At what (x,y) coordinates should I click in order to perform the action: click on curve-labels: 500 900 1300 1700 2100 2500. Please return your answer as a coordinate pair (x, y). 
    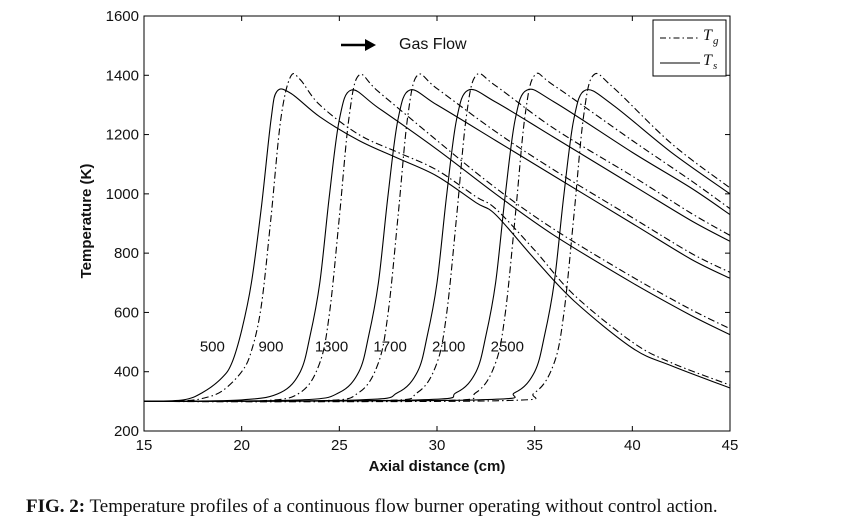
    Looking at the image, I should click on (362, 347).